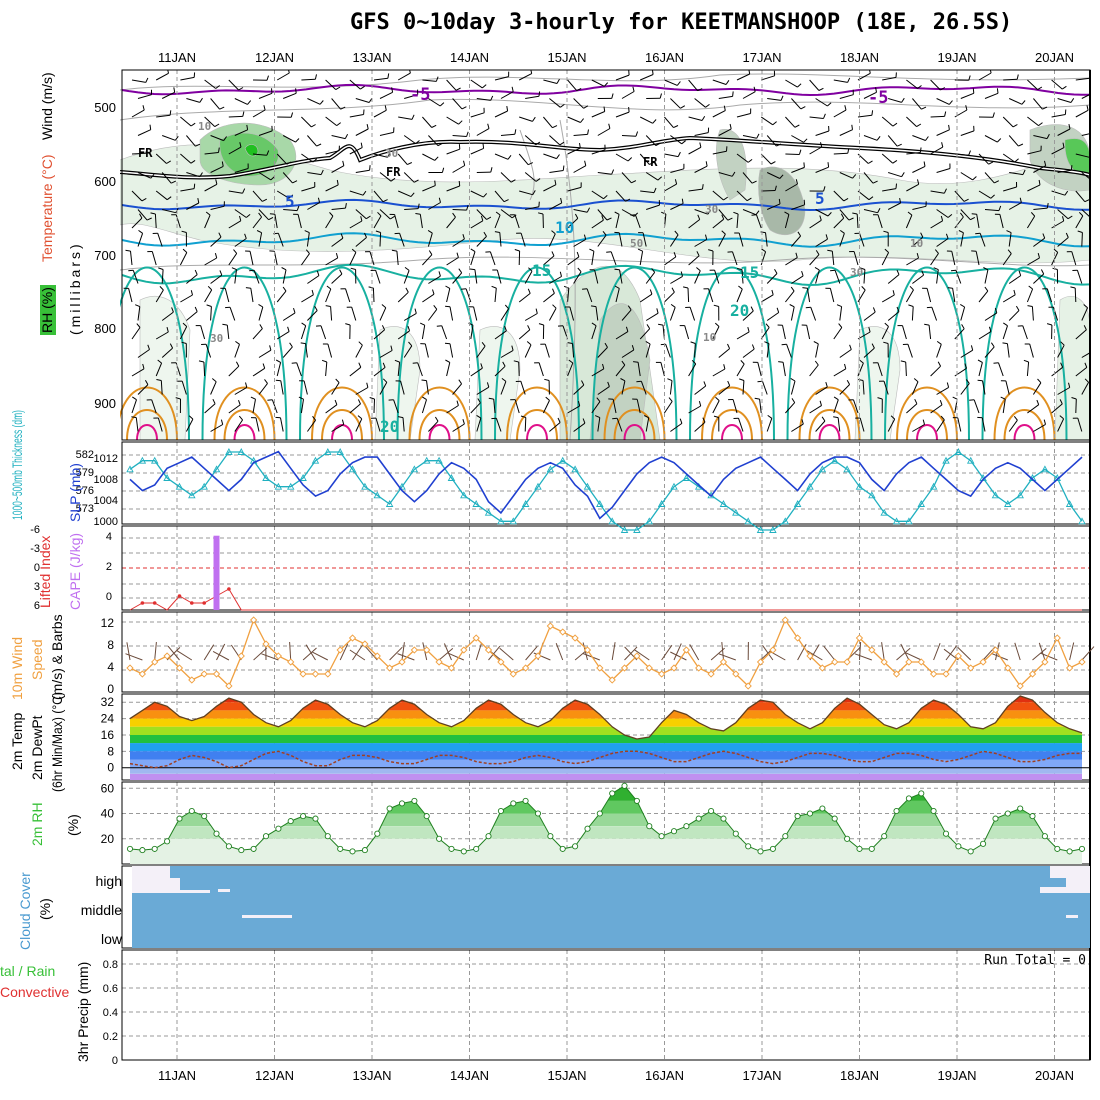 The width and height of the screenshot is (1100, 1100). Describe the element at coordinates (469, 57) in the screenshot. I see `date-label-top: 14JAN` at that location.